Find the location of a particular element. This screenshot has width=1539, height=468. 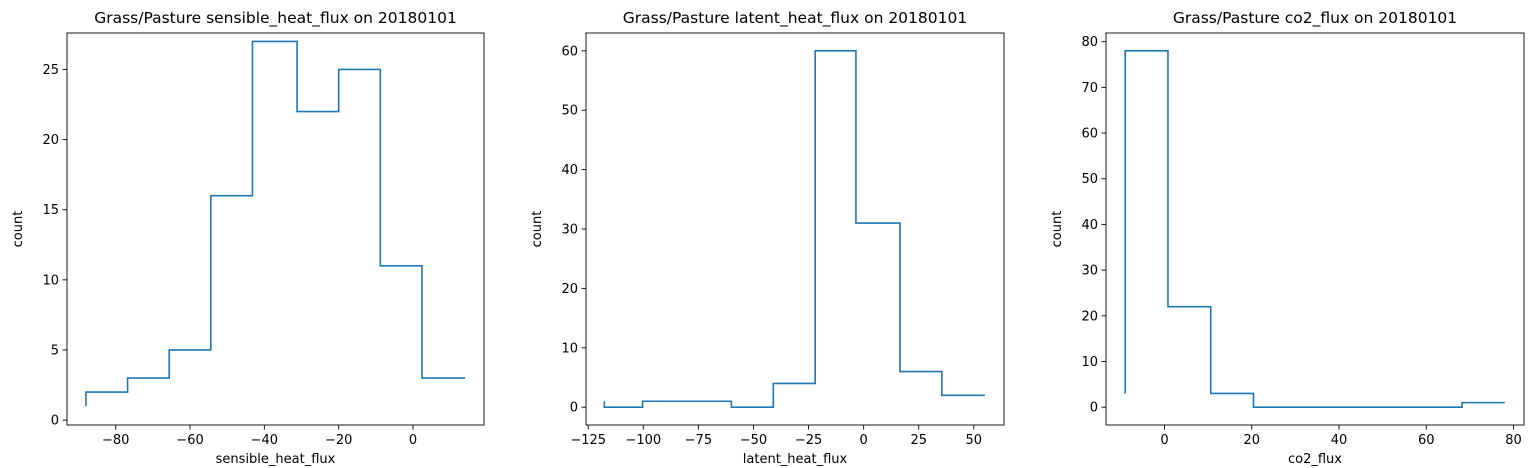

x-axis-label: sensible_heat_flux is located at coordinates (276, 459).